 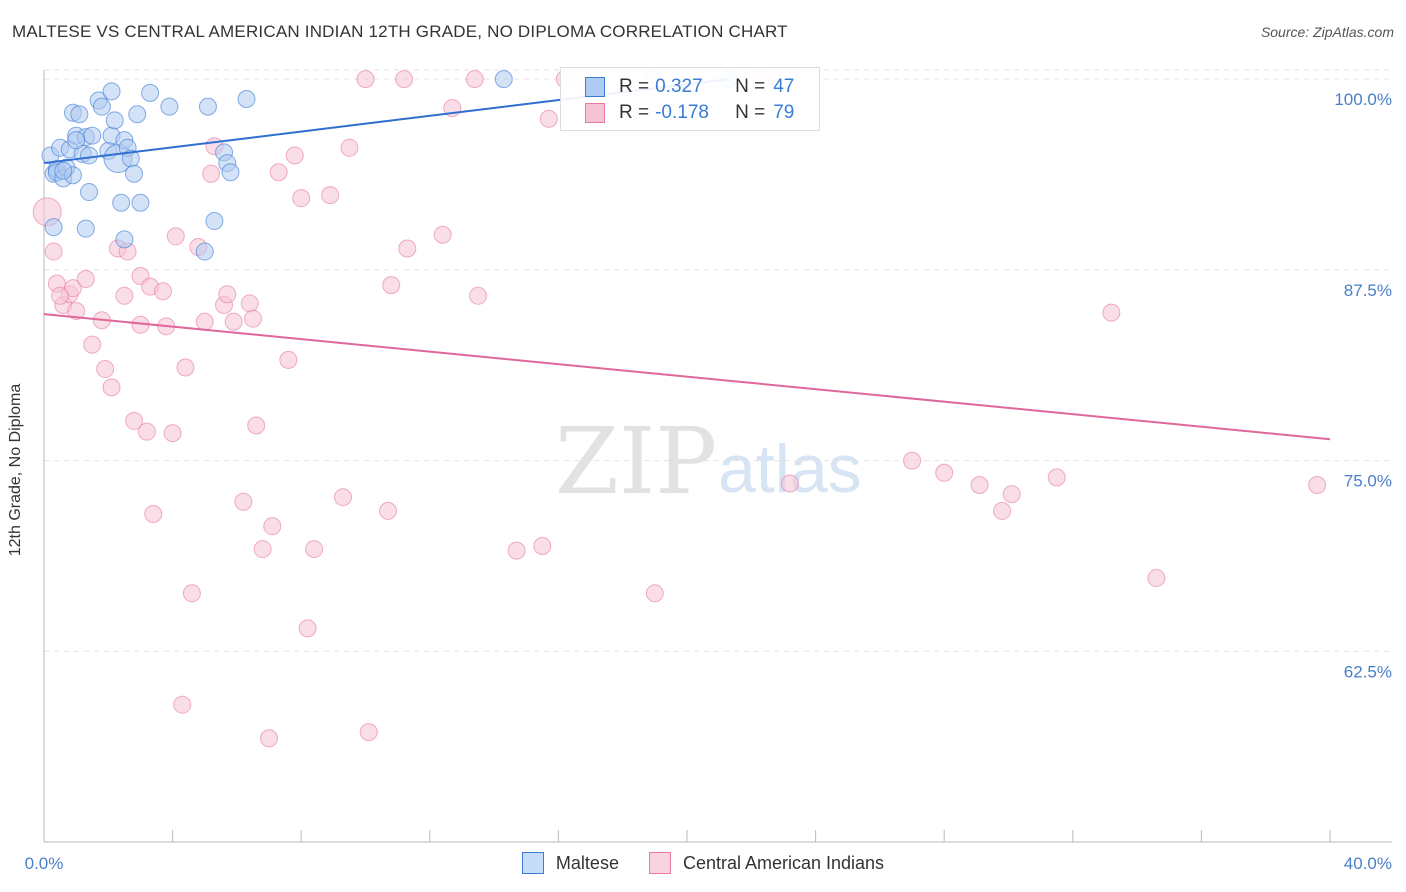 I want to click on watermark-atlas: atlas, so click(x=790, y=469).